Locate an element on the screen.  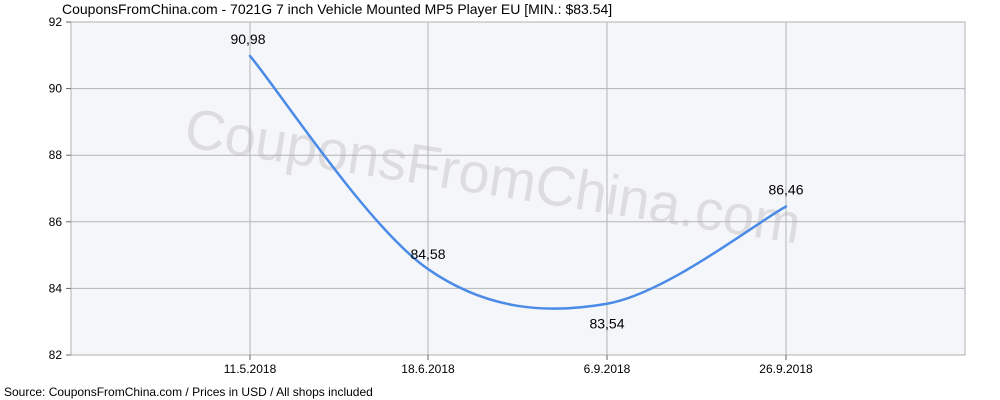
data-label: 83,54 is located at coordinates (606, 324).